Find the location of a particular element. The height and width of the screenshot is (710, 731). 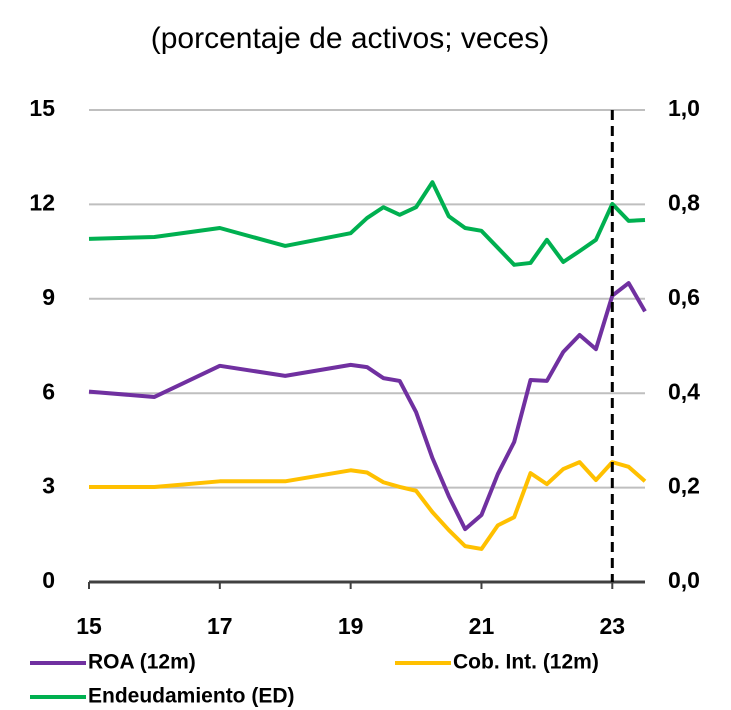

y2-tick-label: 0,8 is located at coordinates (684, 202).